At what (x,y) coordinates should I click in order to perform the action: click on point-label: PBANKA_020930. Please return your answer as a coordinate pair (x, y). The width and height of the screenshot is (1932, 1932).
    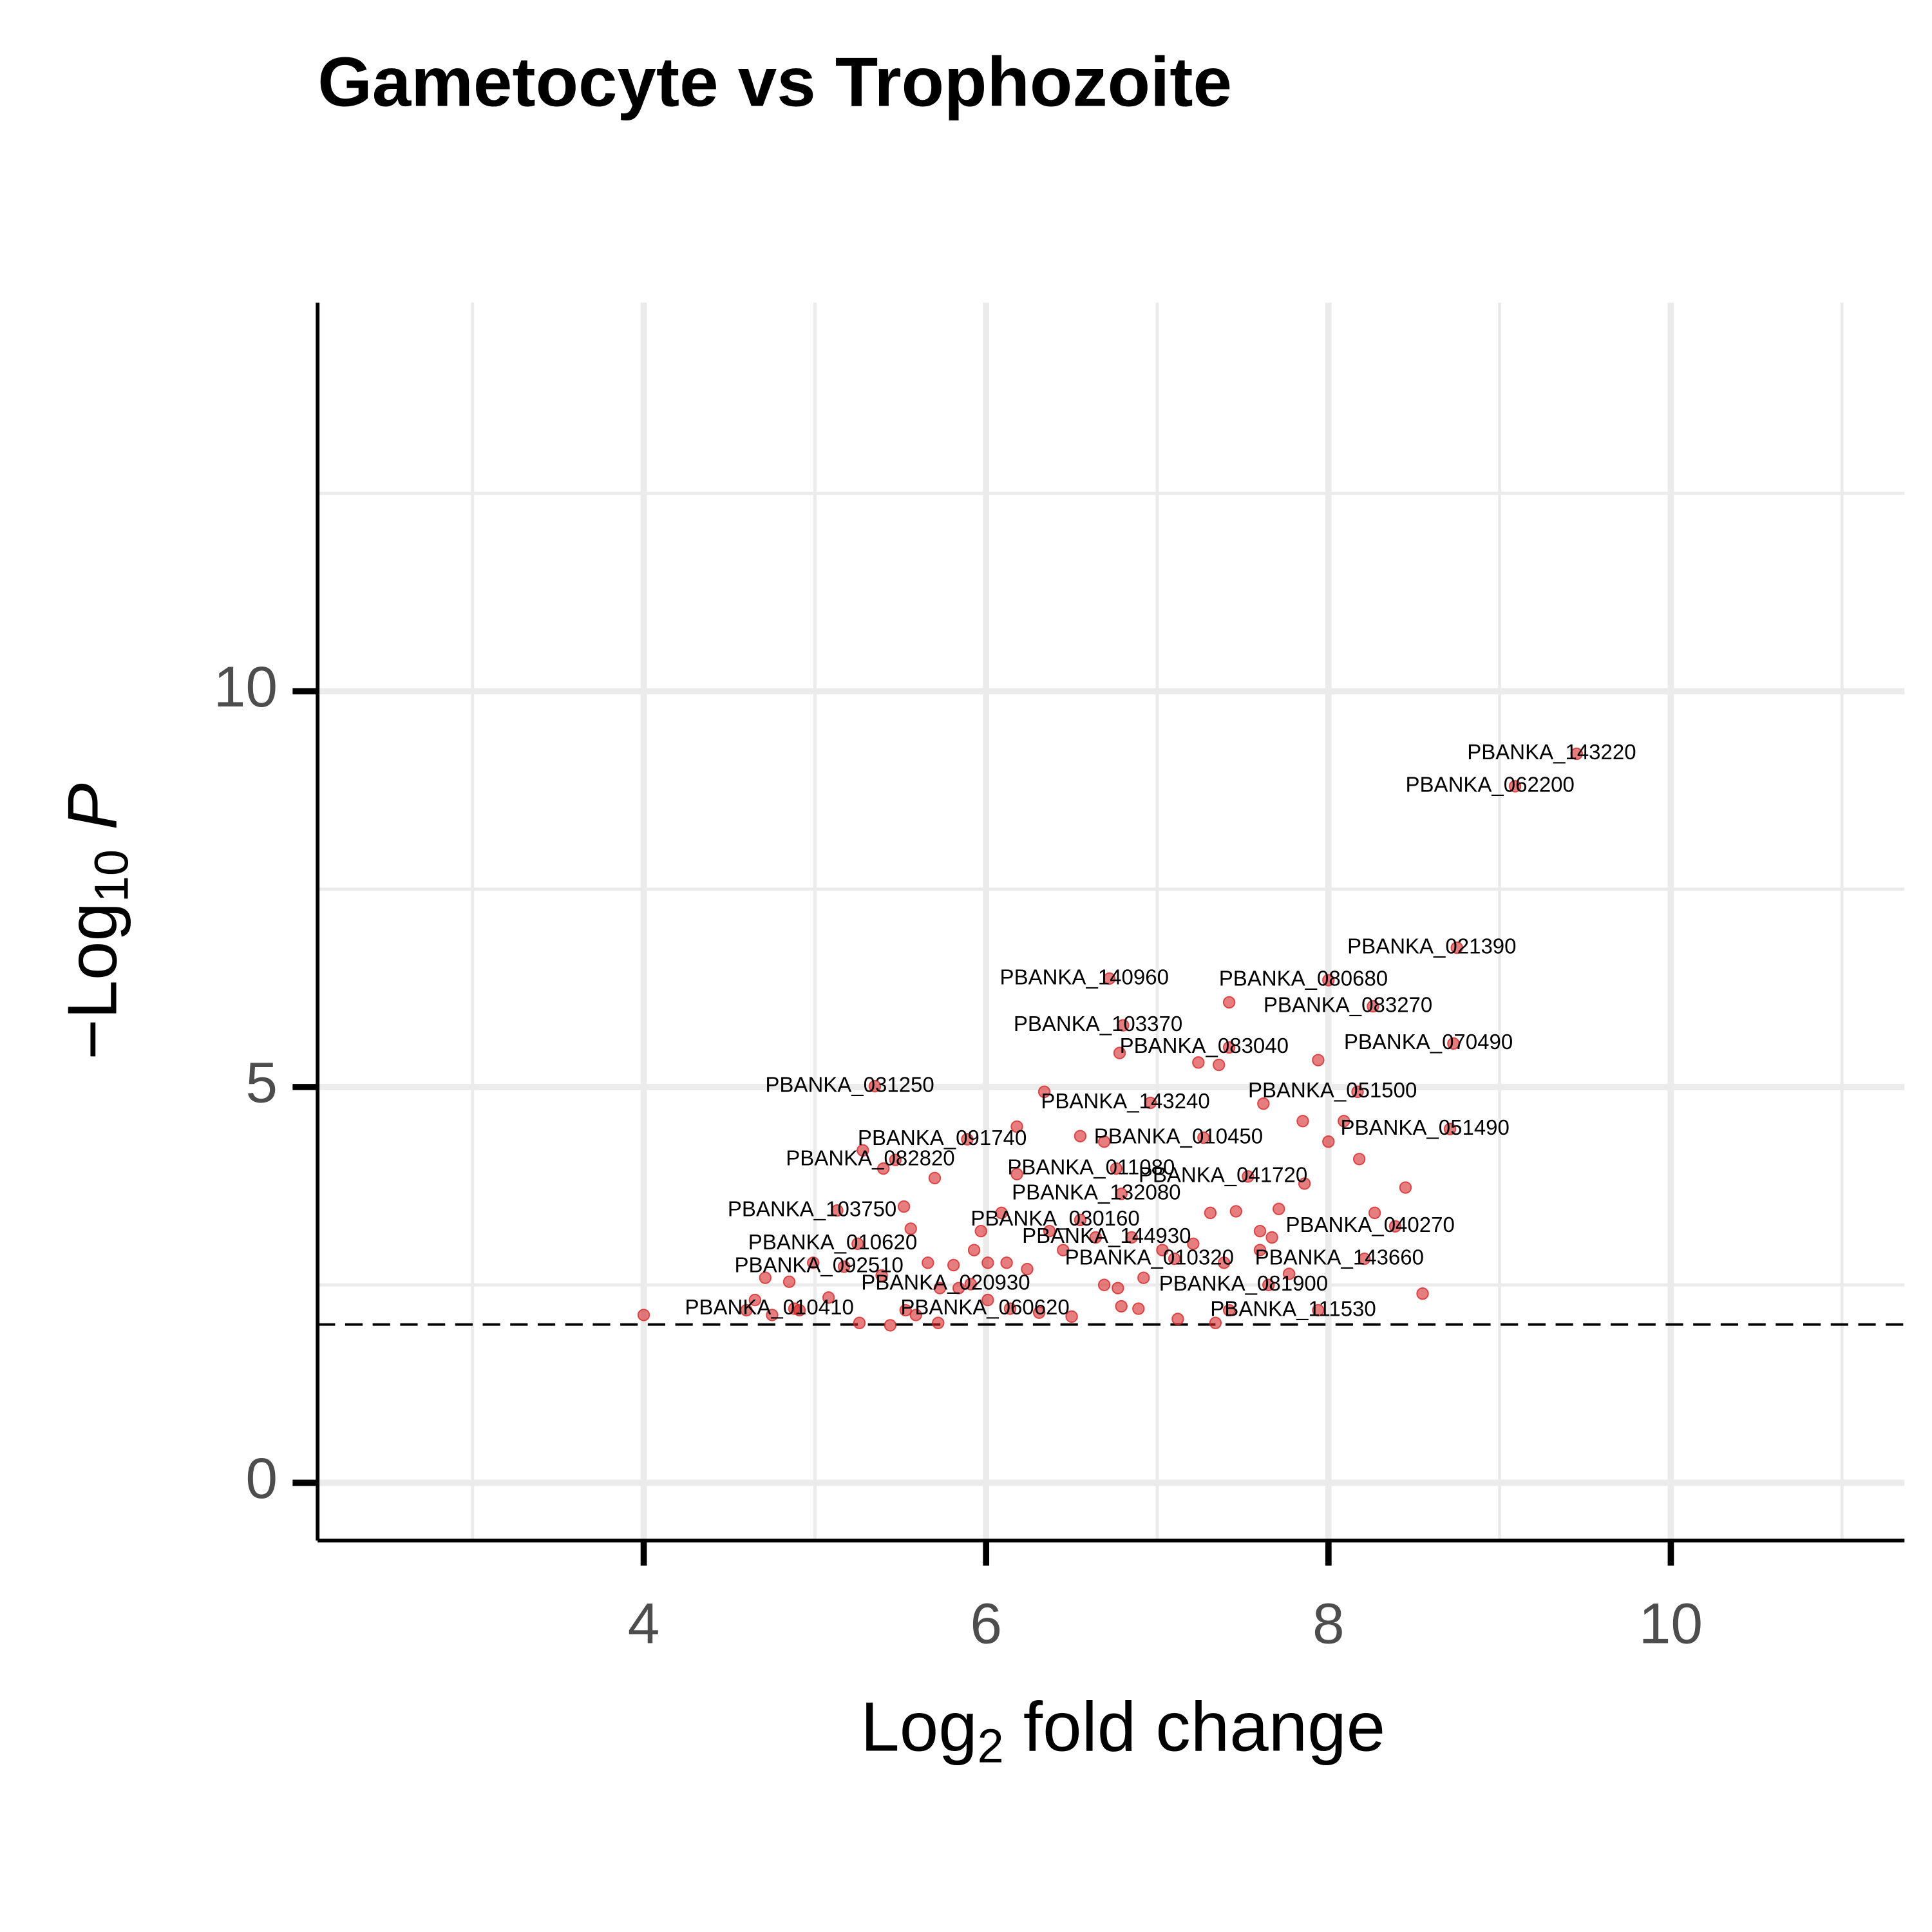
    Looking at the image, I should click on (945, 1283).